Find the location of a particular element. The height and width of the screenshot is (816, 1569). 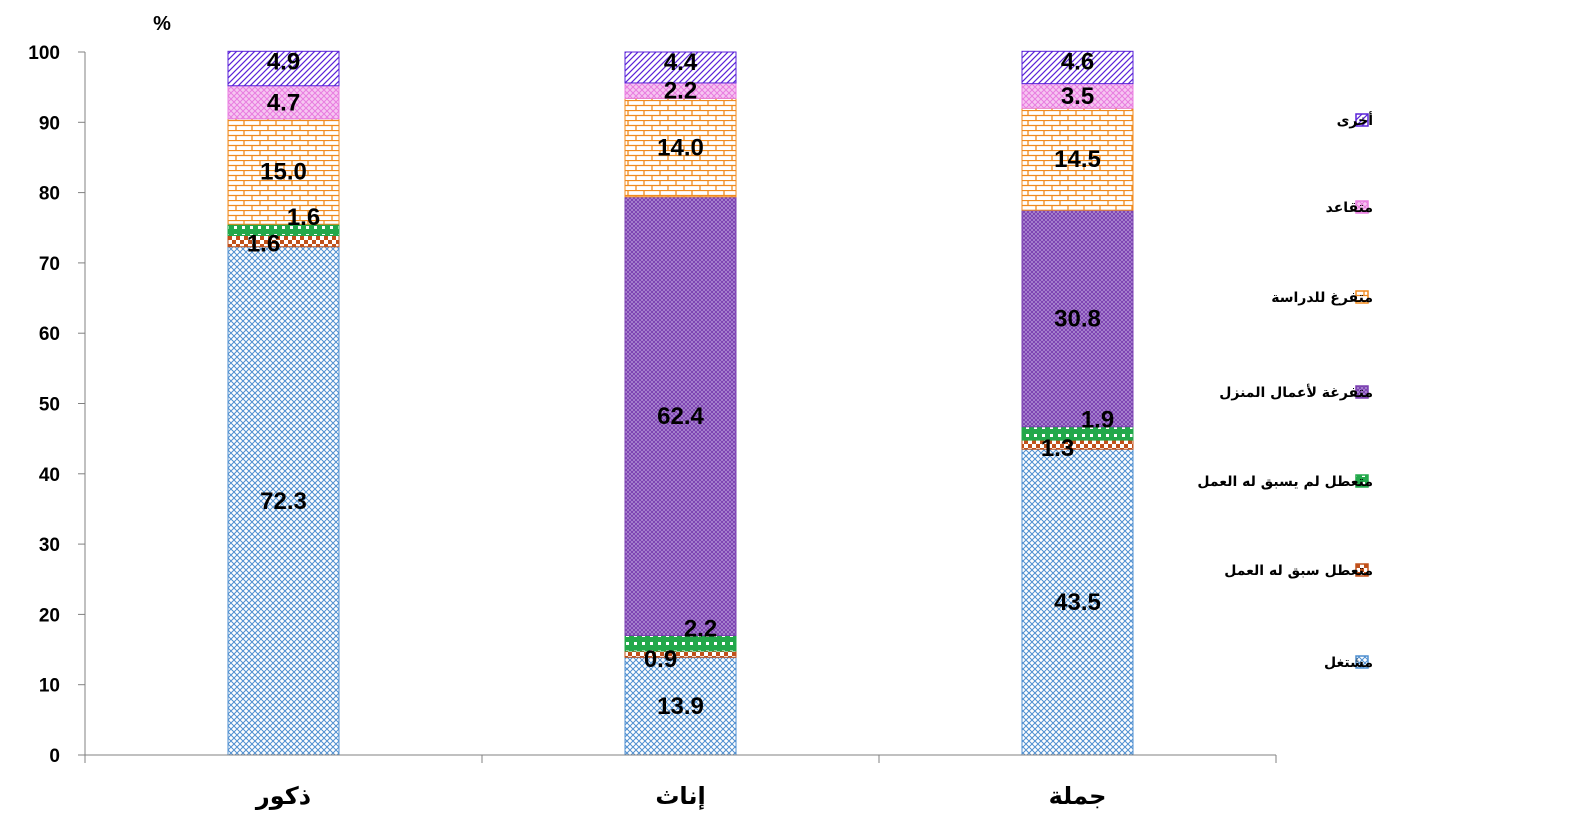

data-label: 1.9 is located at coordinates (1097, 420).